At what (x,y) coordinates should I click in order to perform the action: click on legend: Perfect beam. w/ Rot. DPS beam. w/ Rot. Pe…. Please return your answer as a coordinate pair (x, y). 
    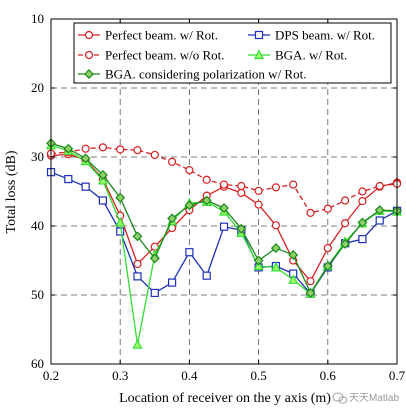
    Looking at the image, I should click on (232, 53).